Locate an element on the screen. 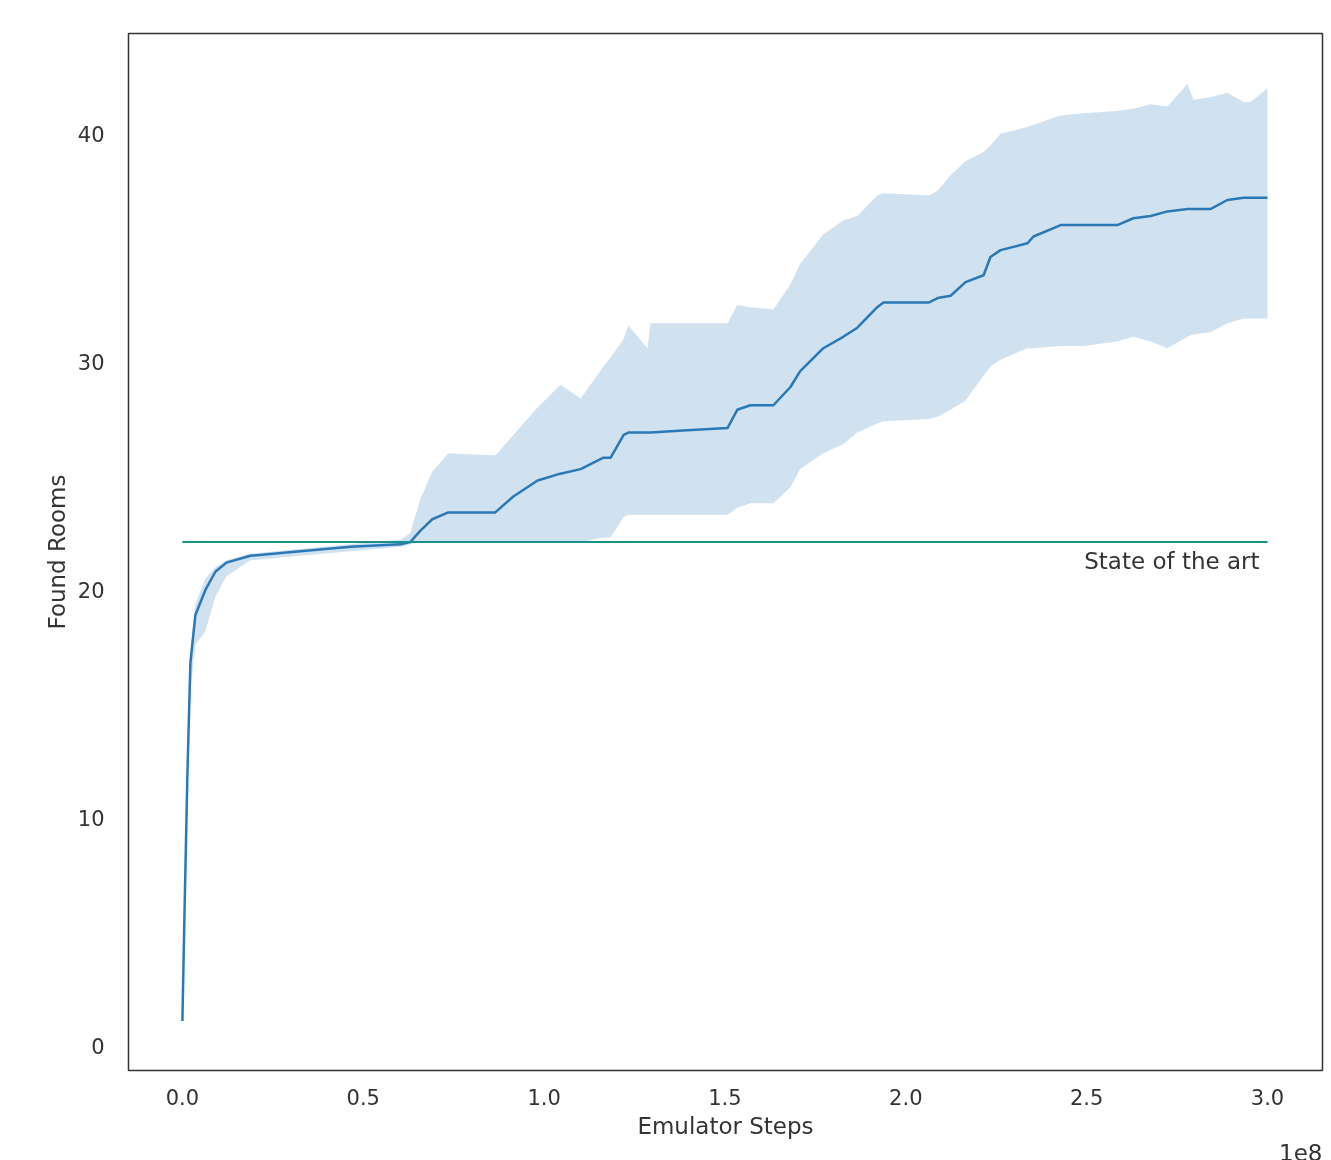 Image resolution: width=1331 pixels, height=1160 pixels. y-tick-label: 10 is located at coordinates (91, 819).